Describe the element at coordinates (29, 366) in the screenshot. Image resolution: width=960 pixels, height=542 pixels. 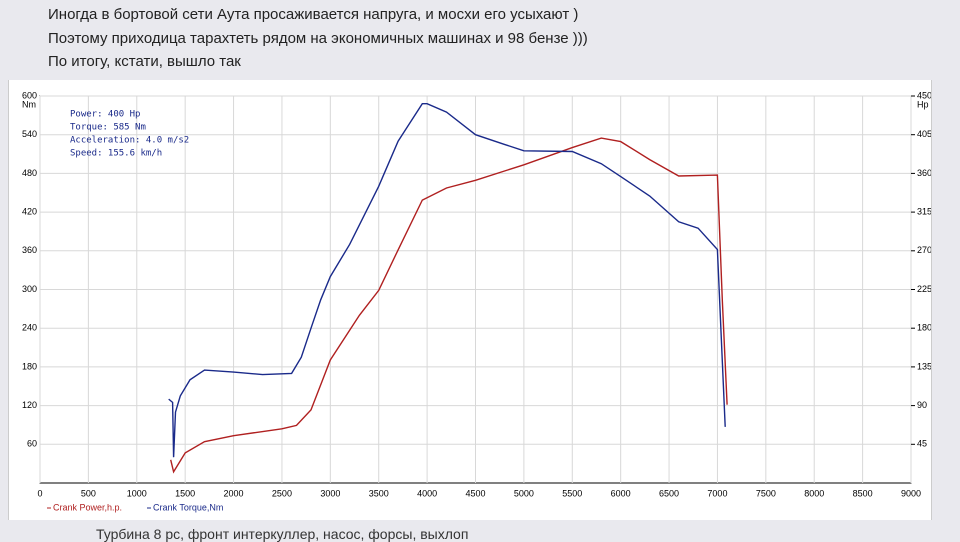
I see `y-tick-label: 180` at that location.